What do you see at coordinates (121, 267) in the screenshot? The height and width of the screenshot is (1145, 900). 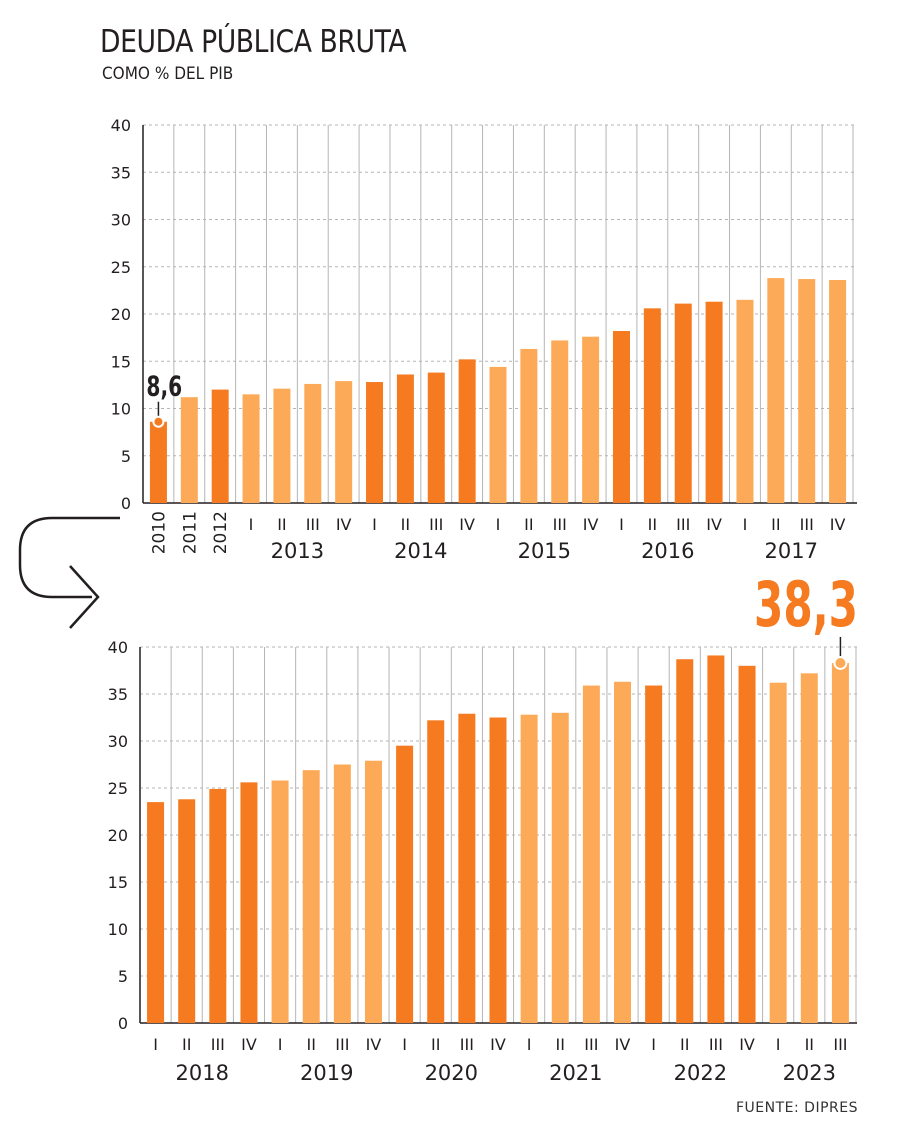 I see `y-tick-label: 25` at bounding box center [121, 267].